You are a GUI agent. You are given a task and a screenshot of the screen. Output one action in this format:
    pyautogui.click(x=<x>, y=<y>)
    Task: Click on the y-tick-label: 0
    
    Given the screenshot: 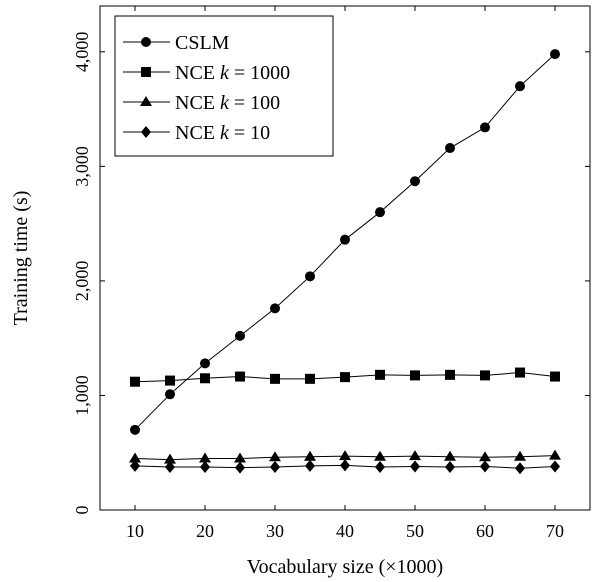 What is the action you would take?
    pyautogui.click(x=82, y=510)
    